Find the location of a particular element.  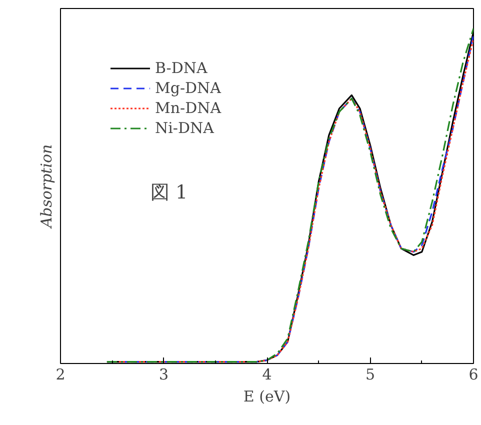

legend-label: Ni-DNA is located at coordinates (184, 128).